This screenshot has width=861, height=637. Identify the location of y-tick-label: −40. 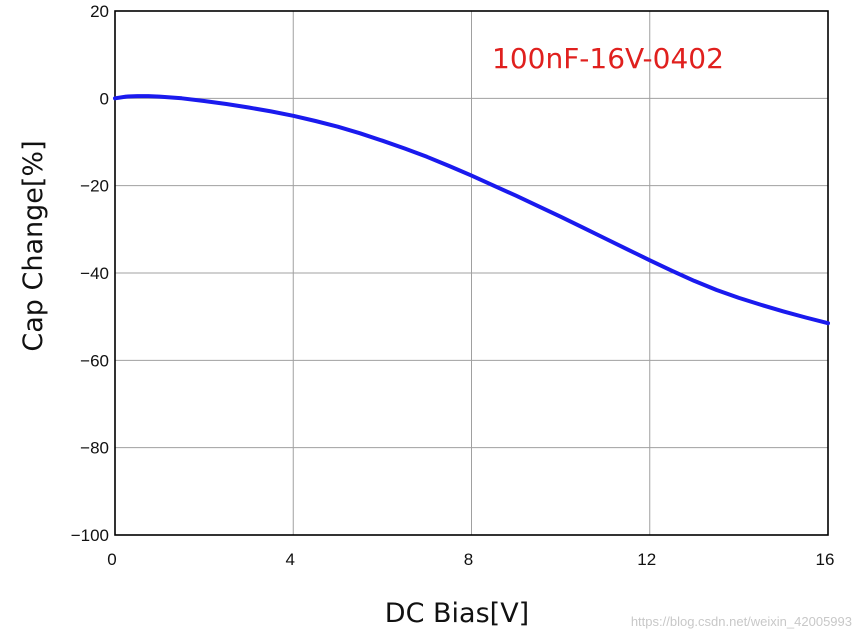
(94, 273).